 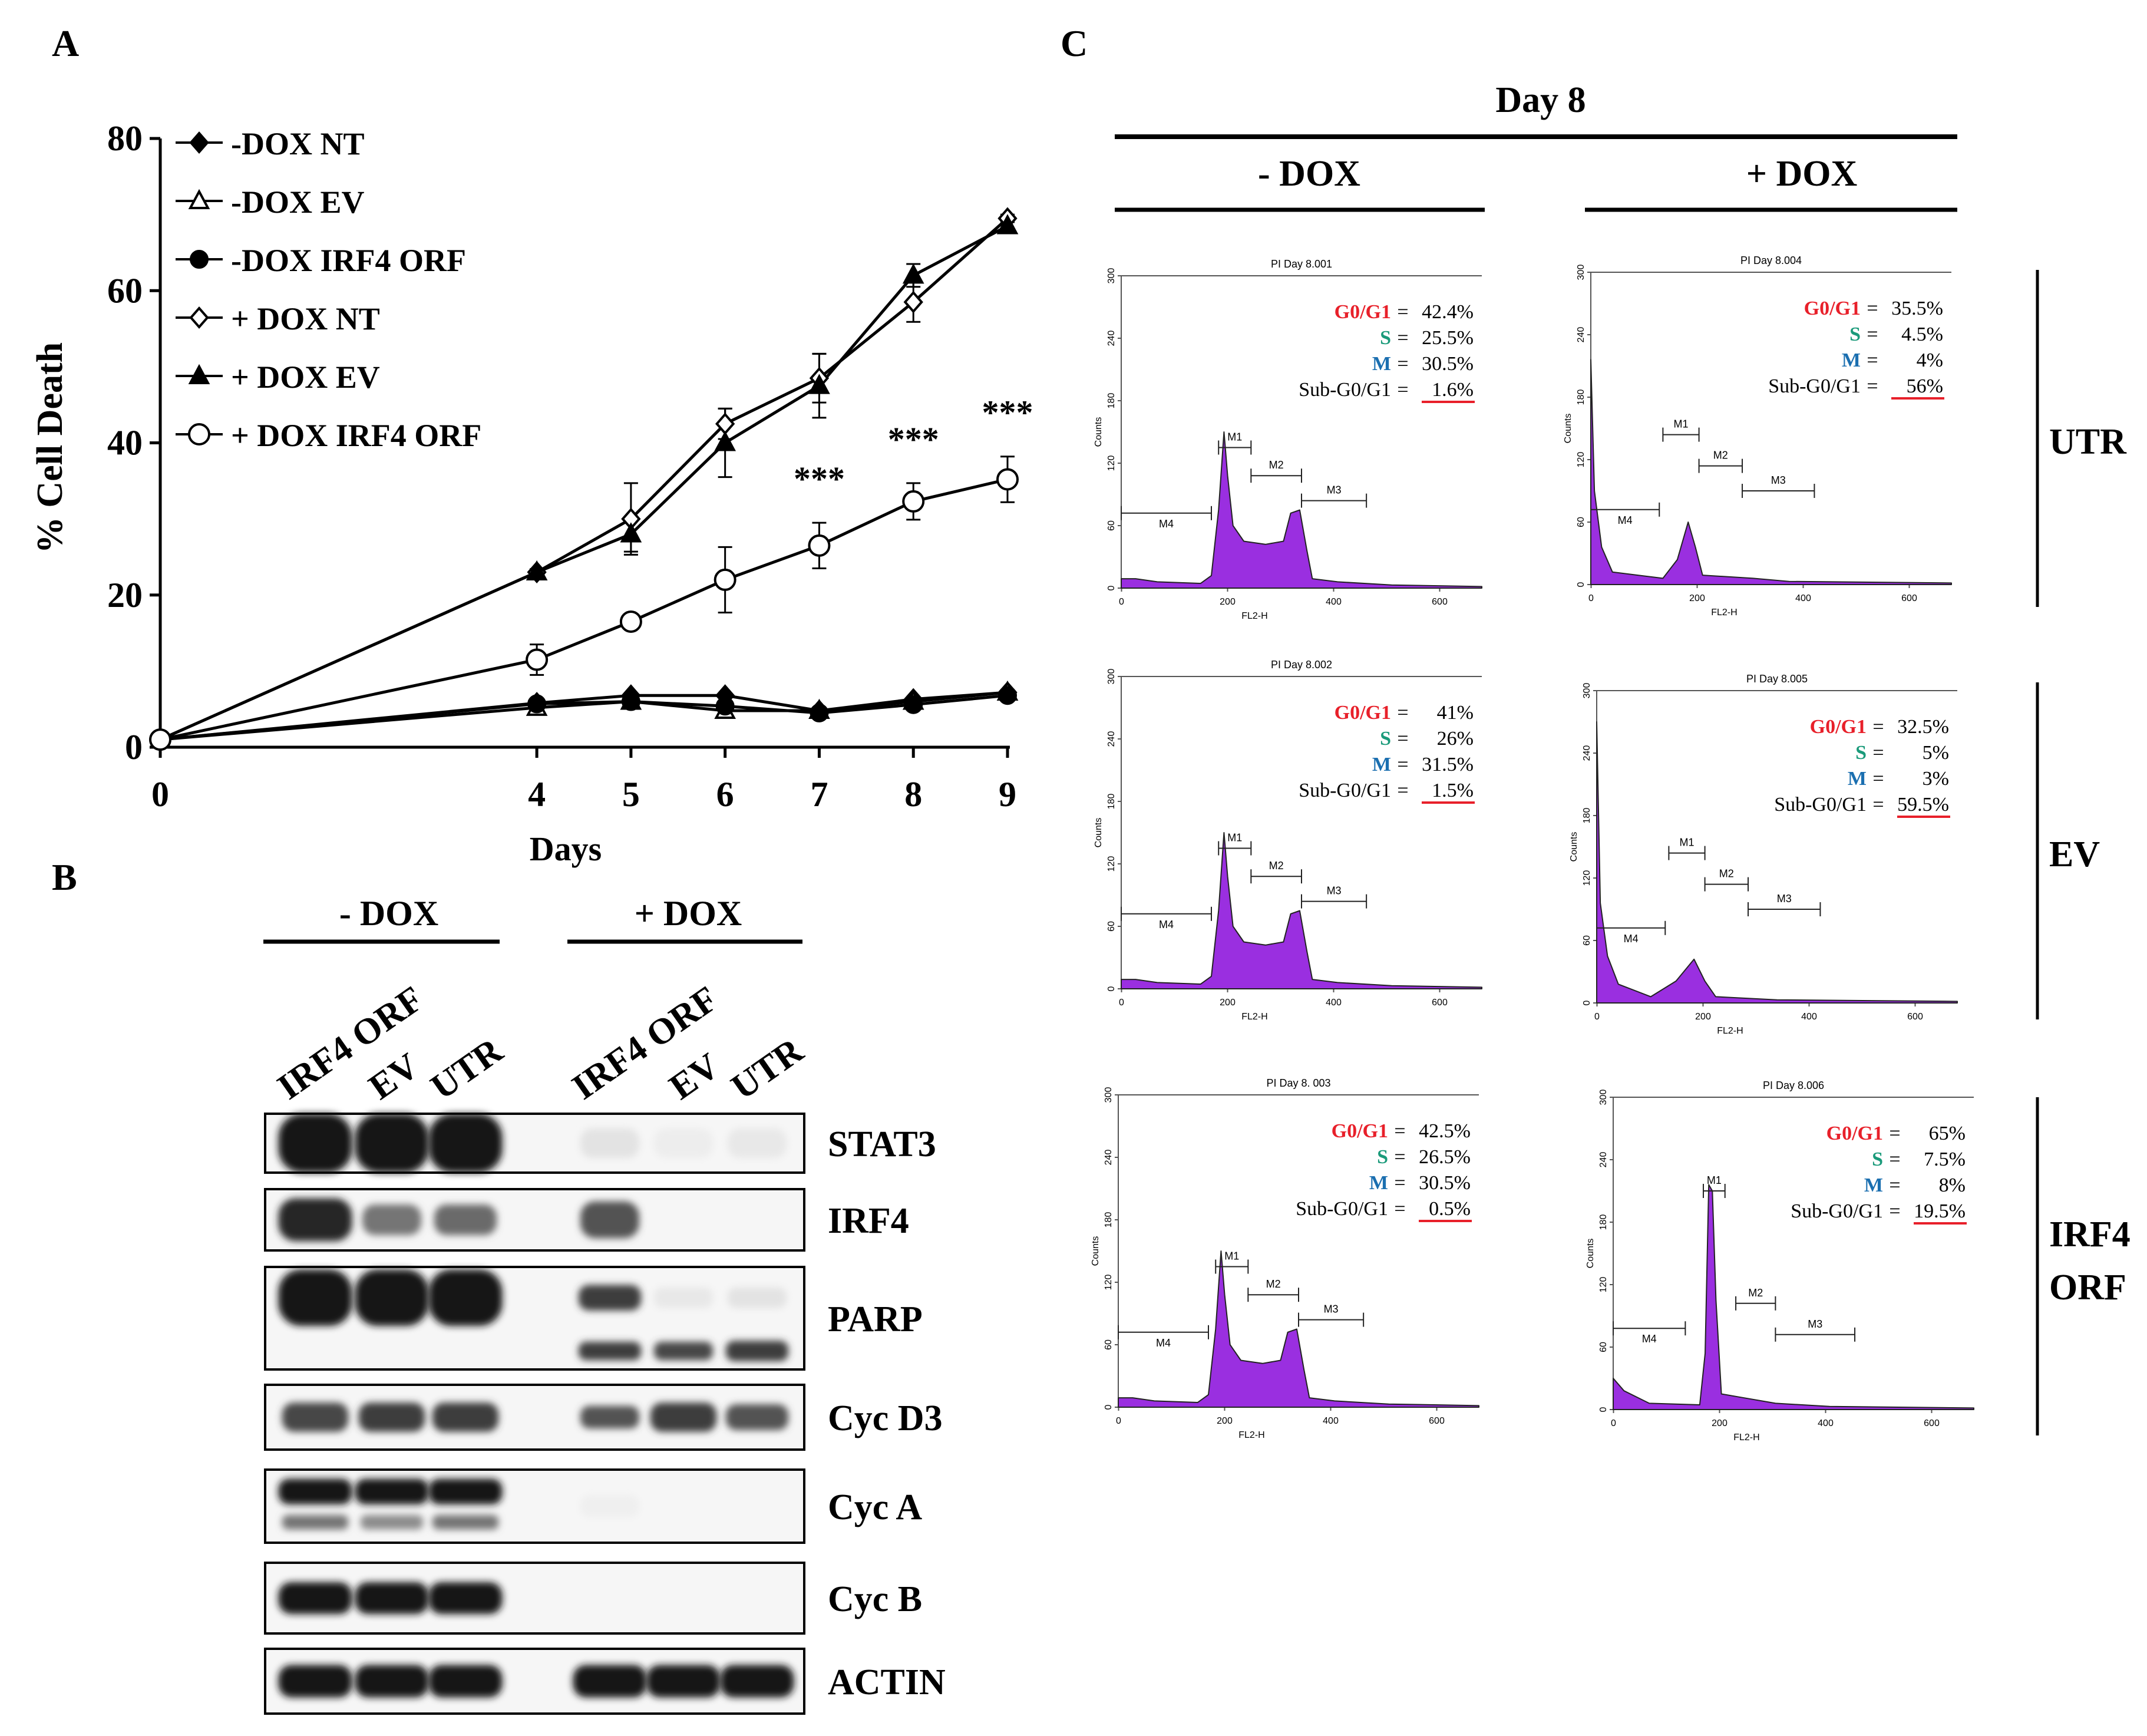 I want to click on blot-row: Cyc A, so click(x=593, y=1506).